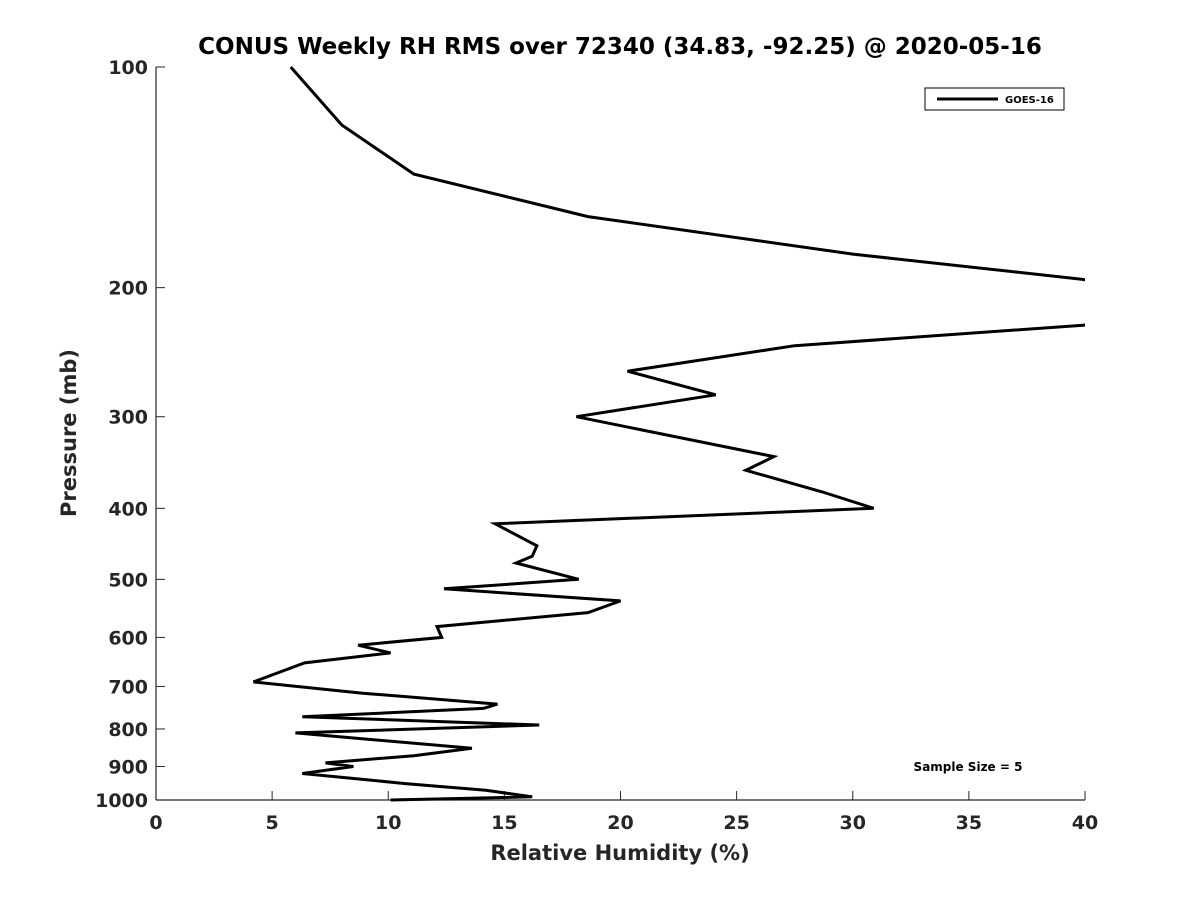 This screenshot has width=1200, height=900. Describe the element at coordinates (736, 823) in the screenshot. I see `x-tick-label: 25` at that location.